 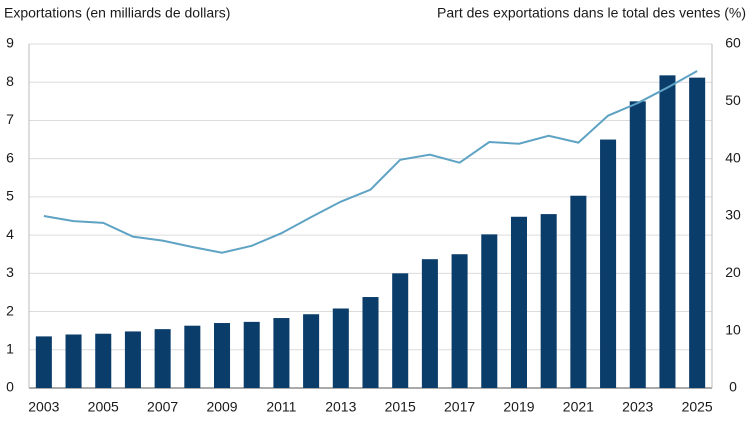 What do you see at coordinates (162, 407) in the screenshot?
I see `x-tick-label: 2007` at bounding box center [162, 407].